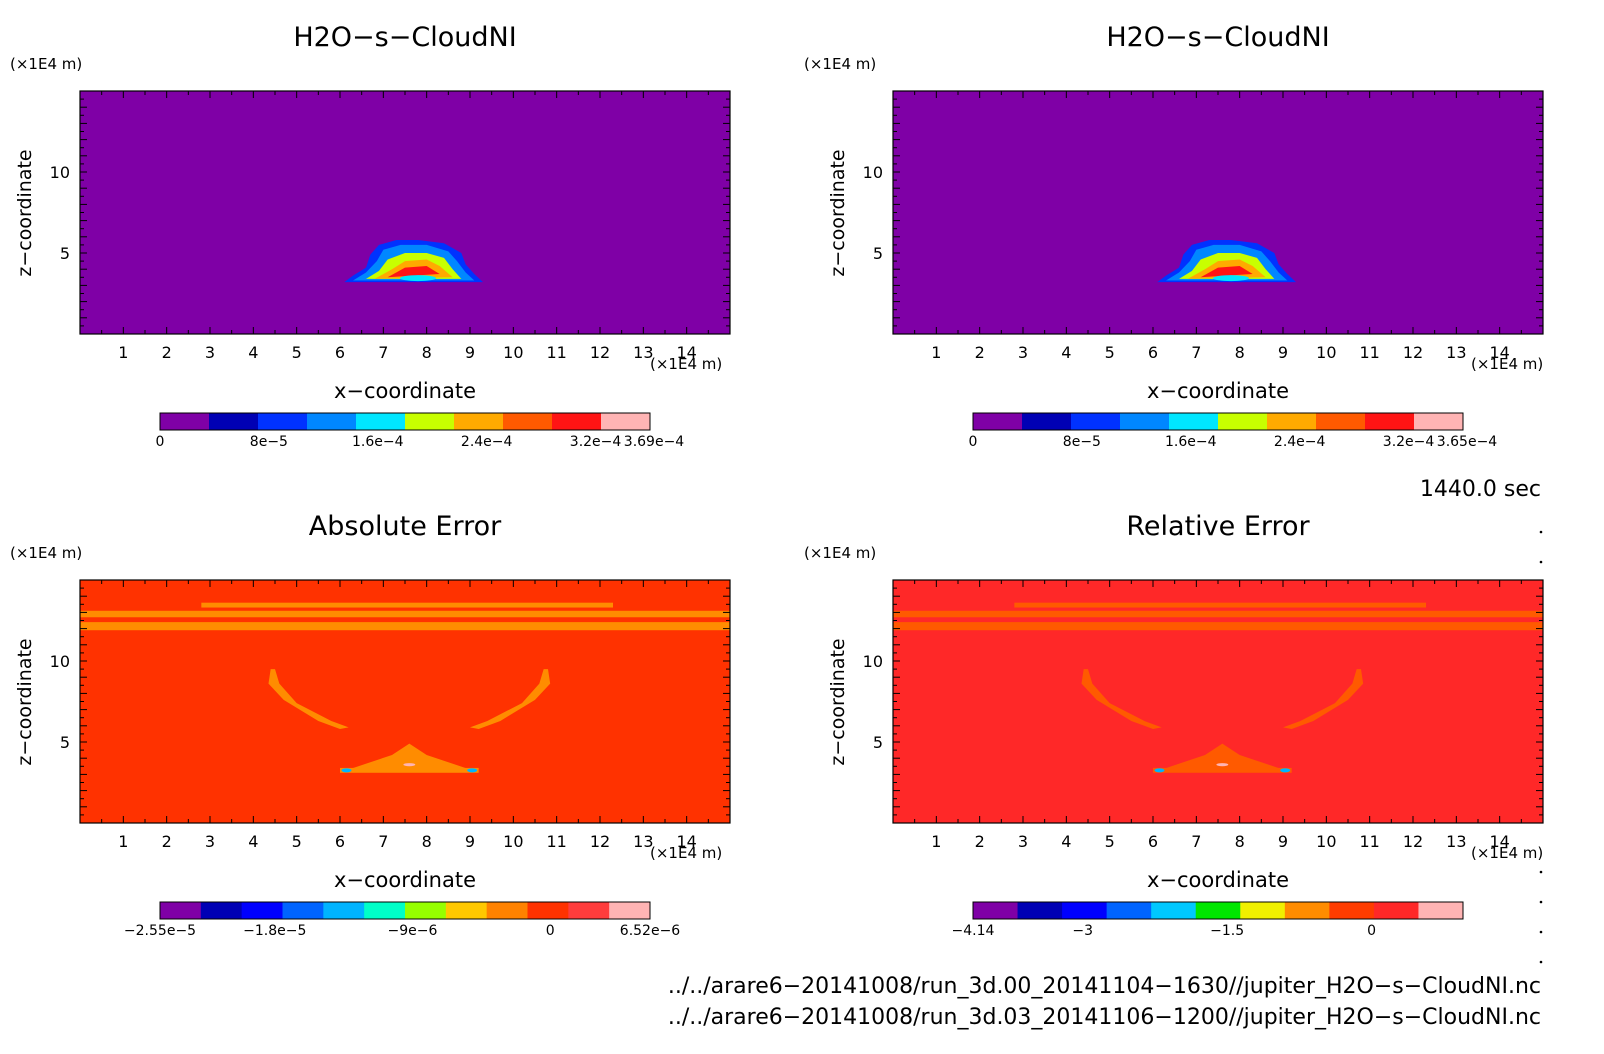  I want to click on x-unit-label: (×1E4 m), so click(1507, 853).